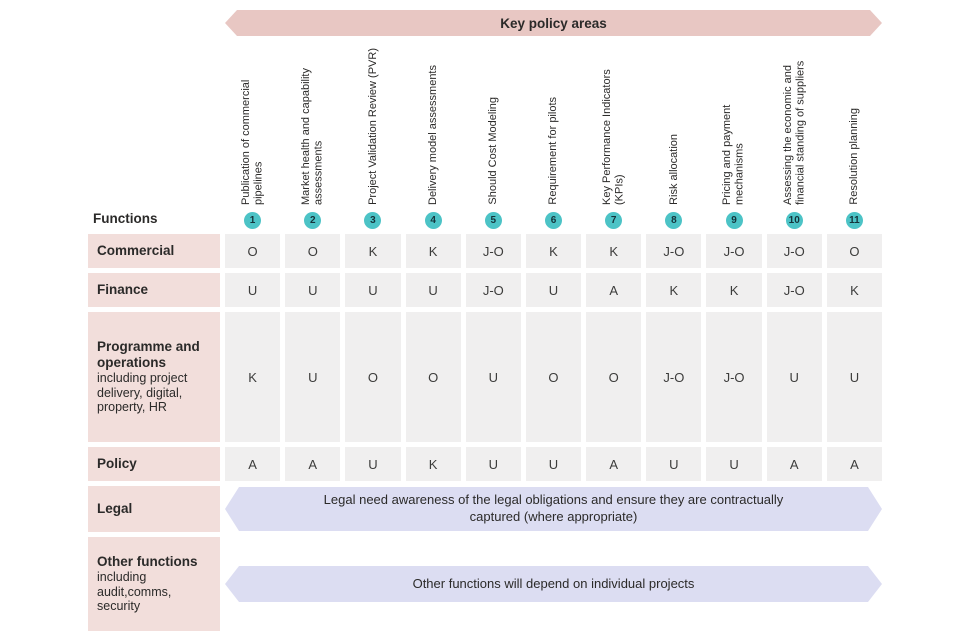 Image resolution: width=960 pixels, height=640 pixels. I want to click on matrix-cell-commercial-col10: J-O, so click(794, 251).